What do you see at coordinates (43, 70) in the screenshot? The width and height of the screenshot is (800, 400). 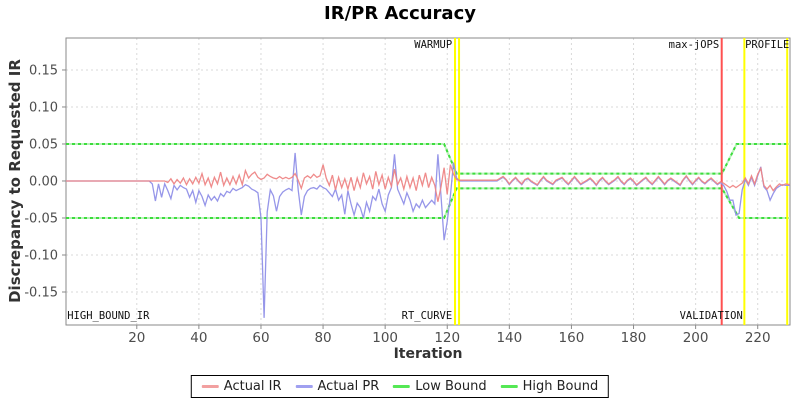 I see `y-tick-label: 0.15` at bounding box center [43, 70].